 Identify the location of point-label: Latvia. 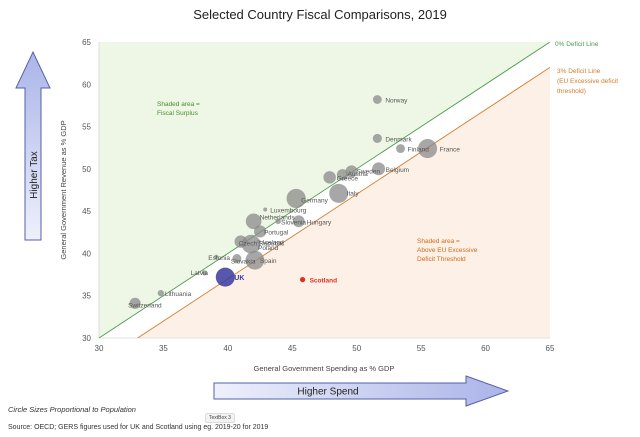
(200, 273).